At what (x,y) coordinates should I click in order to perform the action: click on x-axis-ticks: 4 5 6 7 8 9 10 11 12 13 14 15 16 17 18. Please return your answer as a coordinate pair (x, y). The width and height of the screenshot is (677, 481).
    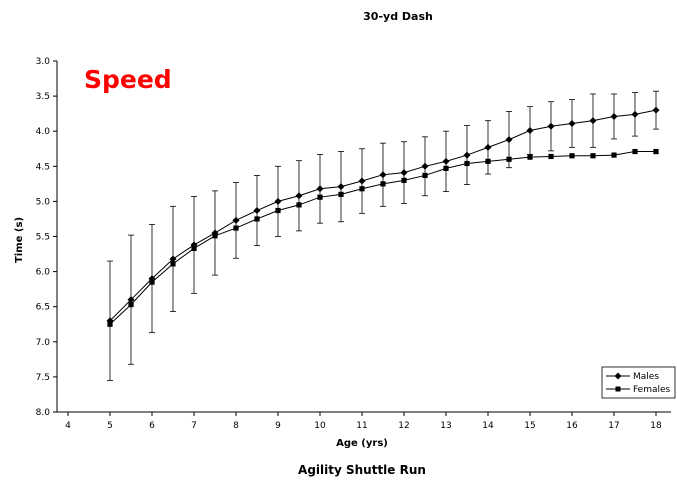
    Looking at the image, I should click on (363, 421).